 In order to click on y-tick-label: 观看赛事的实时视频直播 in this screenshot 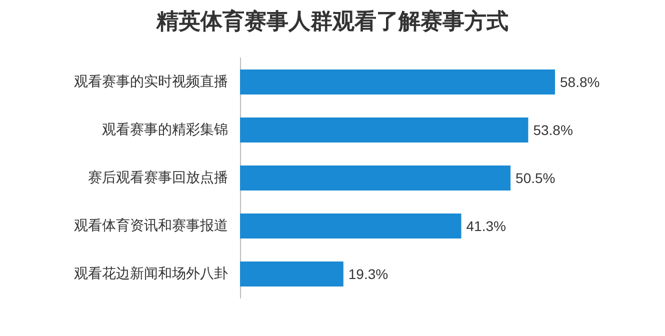, I will do `click(151, 82)`.